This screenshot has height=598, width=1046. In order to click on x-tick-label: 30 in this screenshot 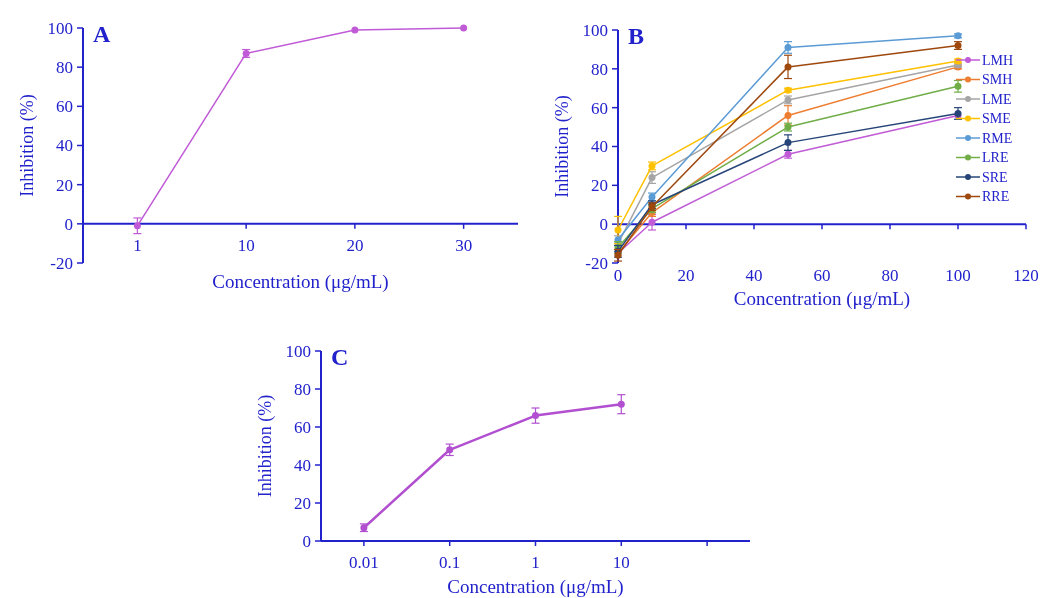, I will do `click(464, 245)`.